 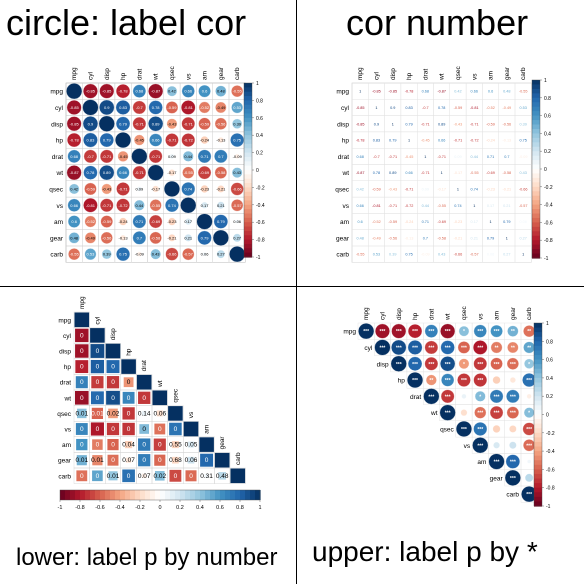 What do you see at coordinates (200, 508) in the screenshot?
I see `bl-colorbar-label: 0.4` at bounding box center [200, 508].